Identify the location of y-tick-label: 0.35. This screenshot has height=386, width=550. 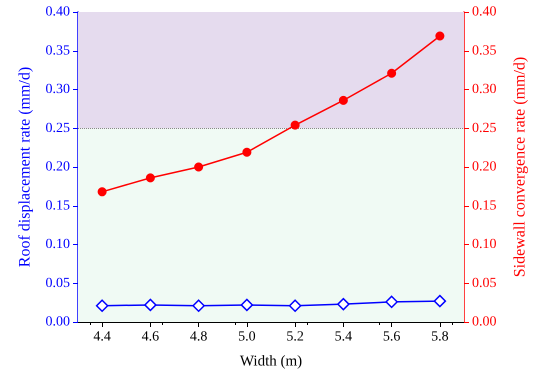
(58, 50).